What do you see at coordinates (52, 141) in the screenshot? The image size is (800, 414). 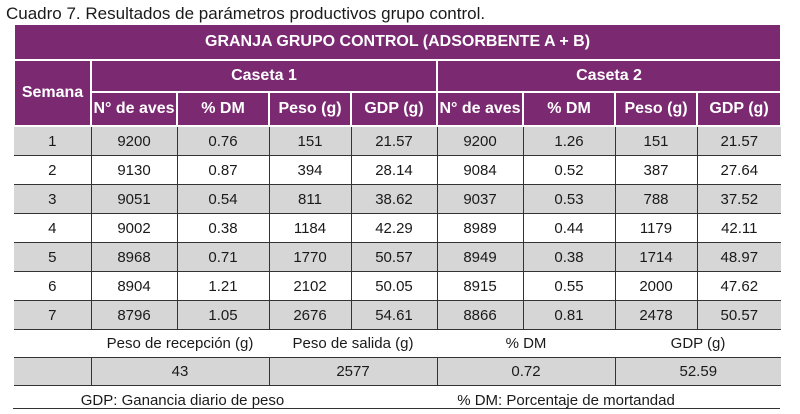 I see `week-cell: 1` at bounding box center [52, 141].